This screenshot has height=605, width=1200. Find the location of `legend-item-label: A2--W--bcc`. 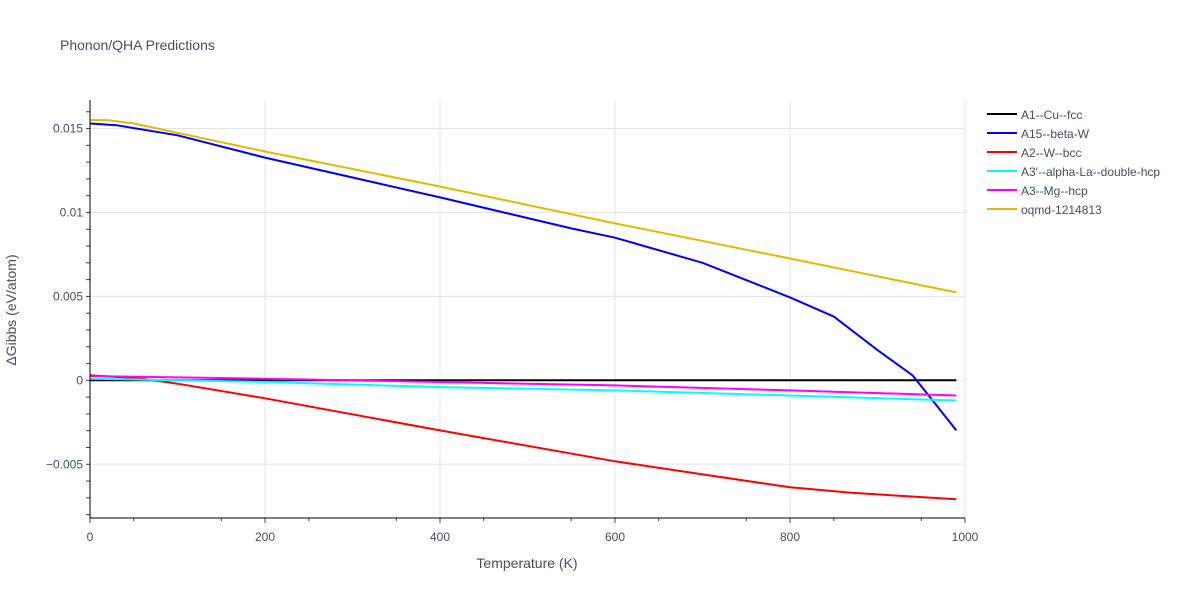

legend-item-label: A2--W--bcc is located at coordinates (1051, 153).